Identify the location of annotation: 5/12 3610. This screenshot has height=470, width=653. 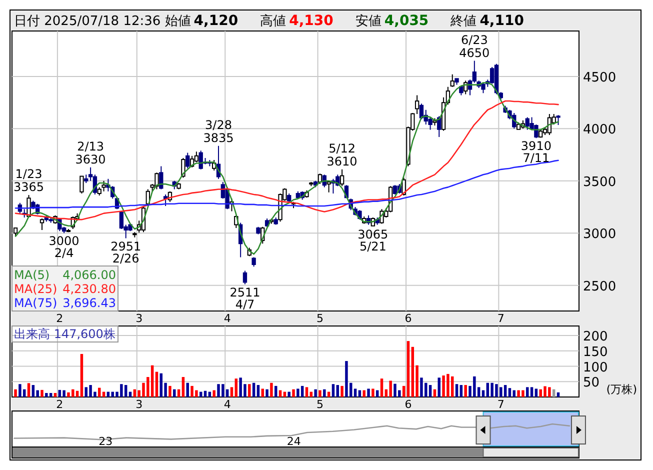
(342, 154).